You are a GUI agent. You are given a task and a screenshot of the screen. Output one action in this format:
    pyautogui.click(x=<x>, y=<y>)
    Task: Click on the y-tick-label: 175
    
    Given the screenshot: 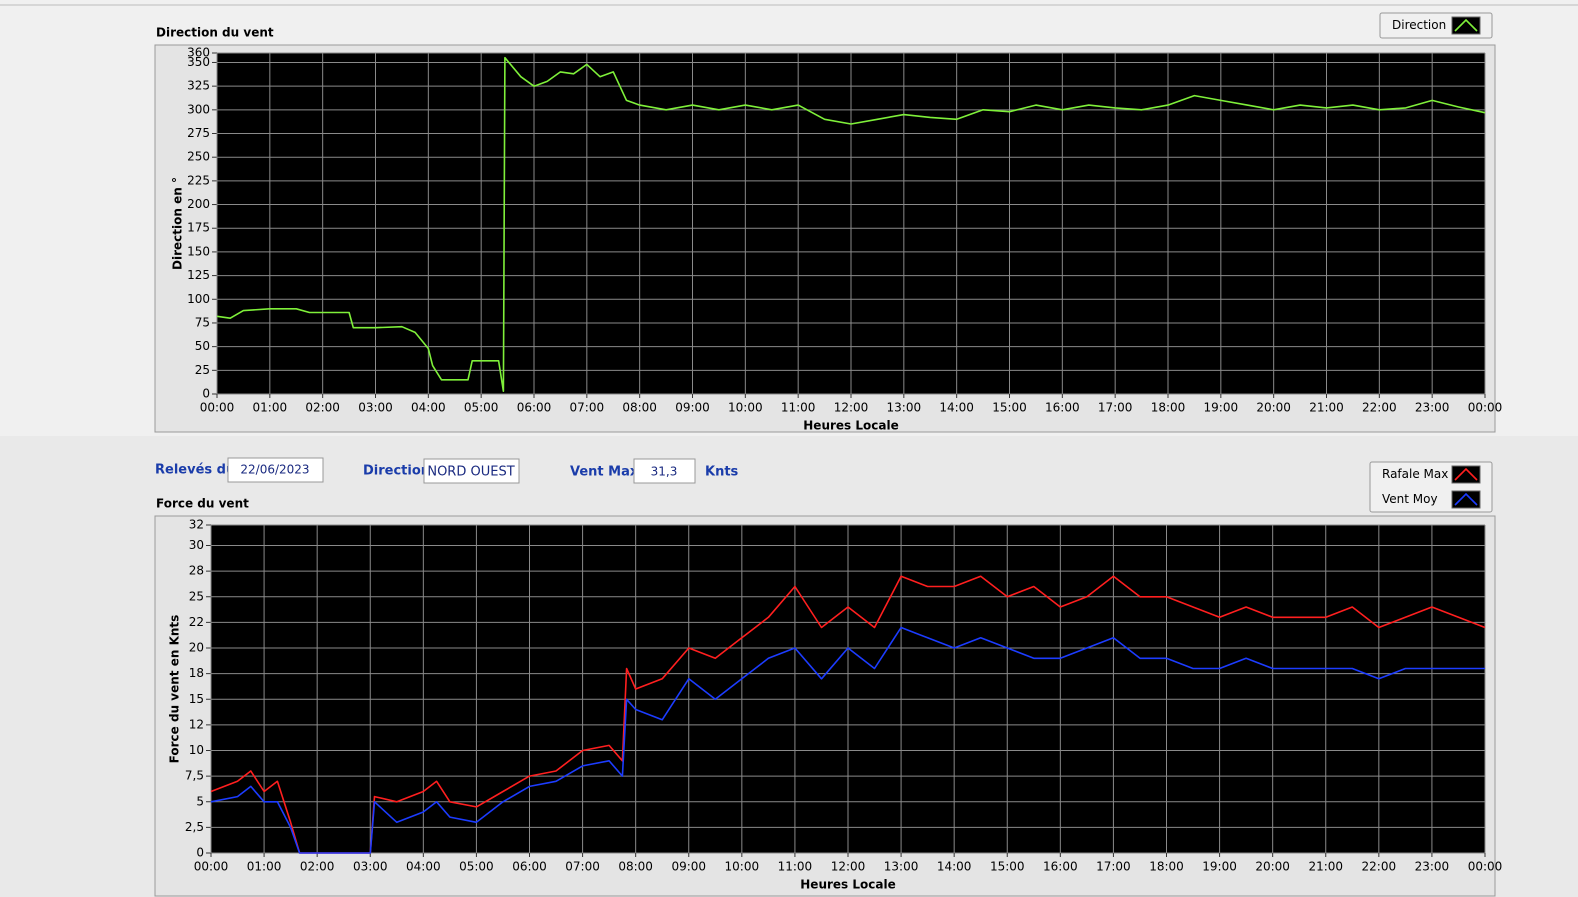 What is the action you would take?
    pyautogui.click(x=198, y=228)
    